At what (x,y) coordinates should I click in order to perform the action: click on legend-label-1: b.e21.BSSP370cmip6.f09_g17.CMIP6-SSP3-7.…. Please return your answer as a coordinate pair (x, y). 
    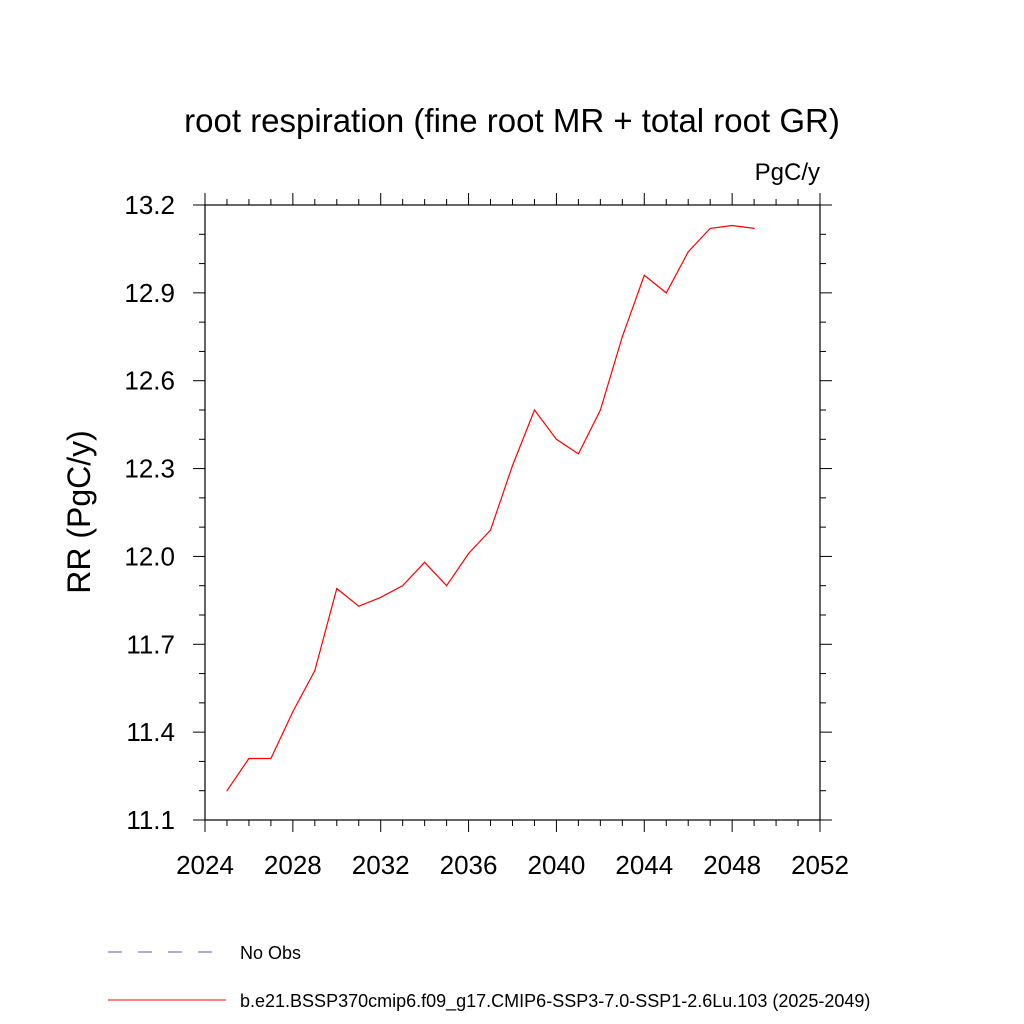
    Looking at the image, I should click on (555, 1001).